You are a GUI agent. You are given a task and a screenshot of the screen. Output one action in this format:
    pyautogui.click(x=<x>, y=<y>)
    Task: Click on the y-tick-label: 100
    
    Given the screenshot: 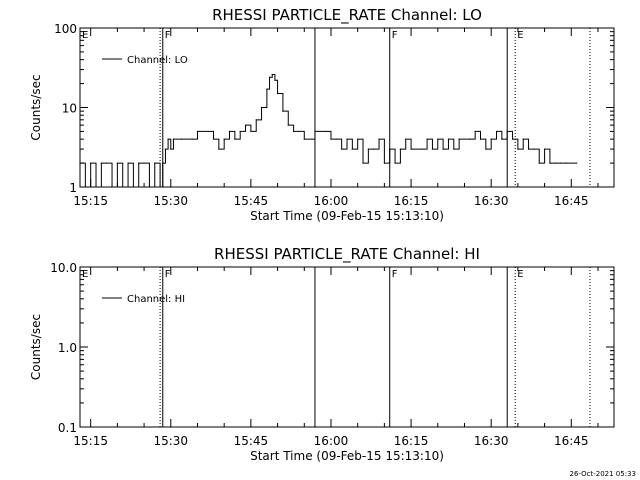 What is the action you would take?
    pyautogui.click(x=65, y=29)
    